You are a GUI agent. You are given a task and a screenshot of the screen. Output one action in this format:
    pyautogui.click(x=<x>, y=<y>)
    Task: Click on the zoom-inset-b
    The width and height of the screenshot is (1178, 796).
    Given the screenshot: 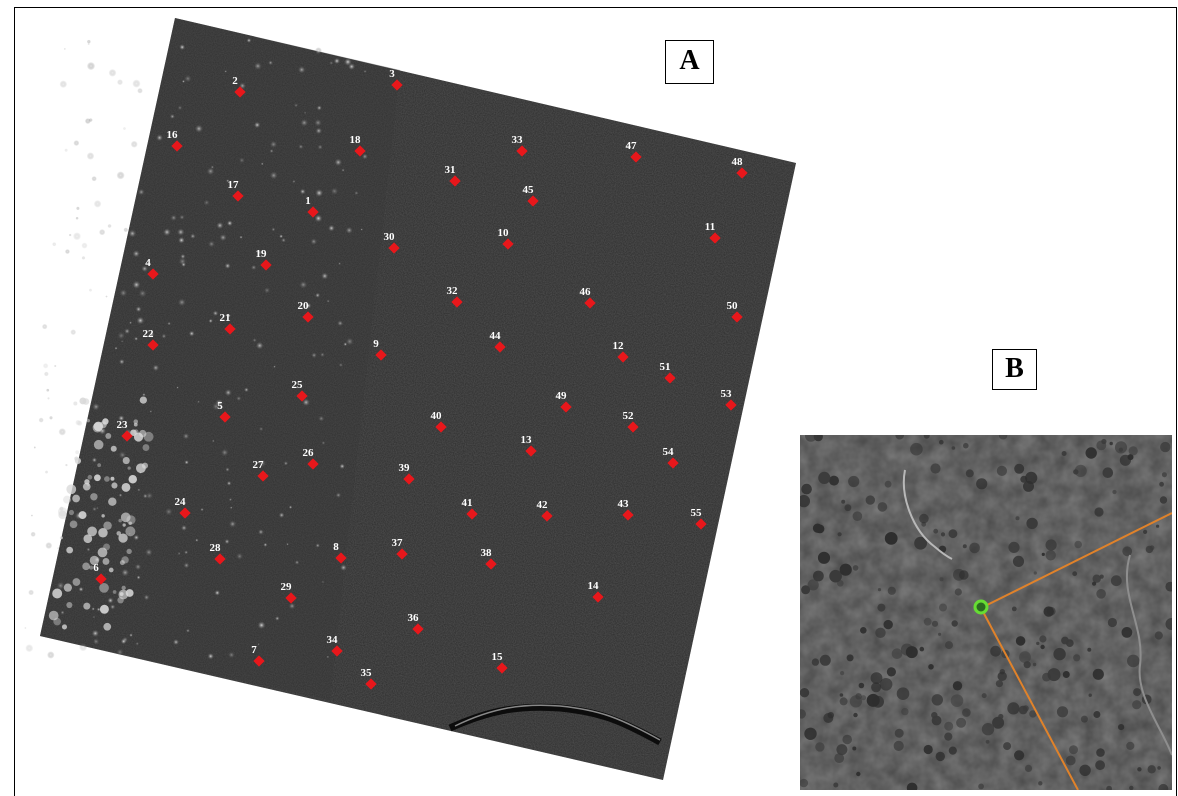 What is the action you would take?
    pyautogui.click(x=986, y=612)
    